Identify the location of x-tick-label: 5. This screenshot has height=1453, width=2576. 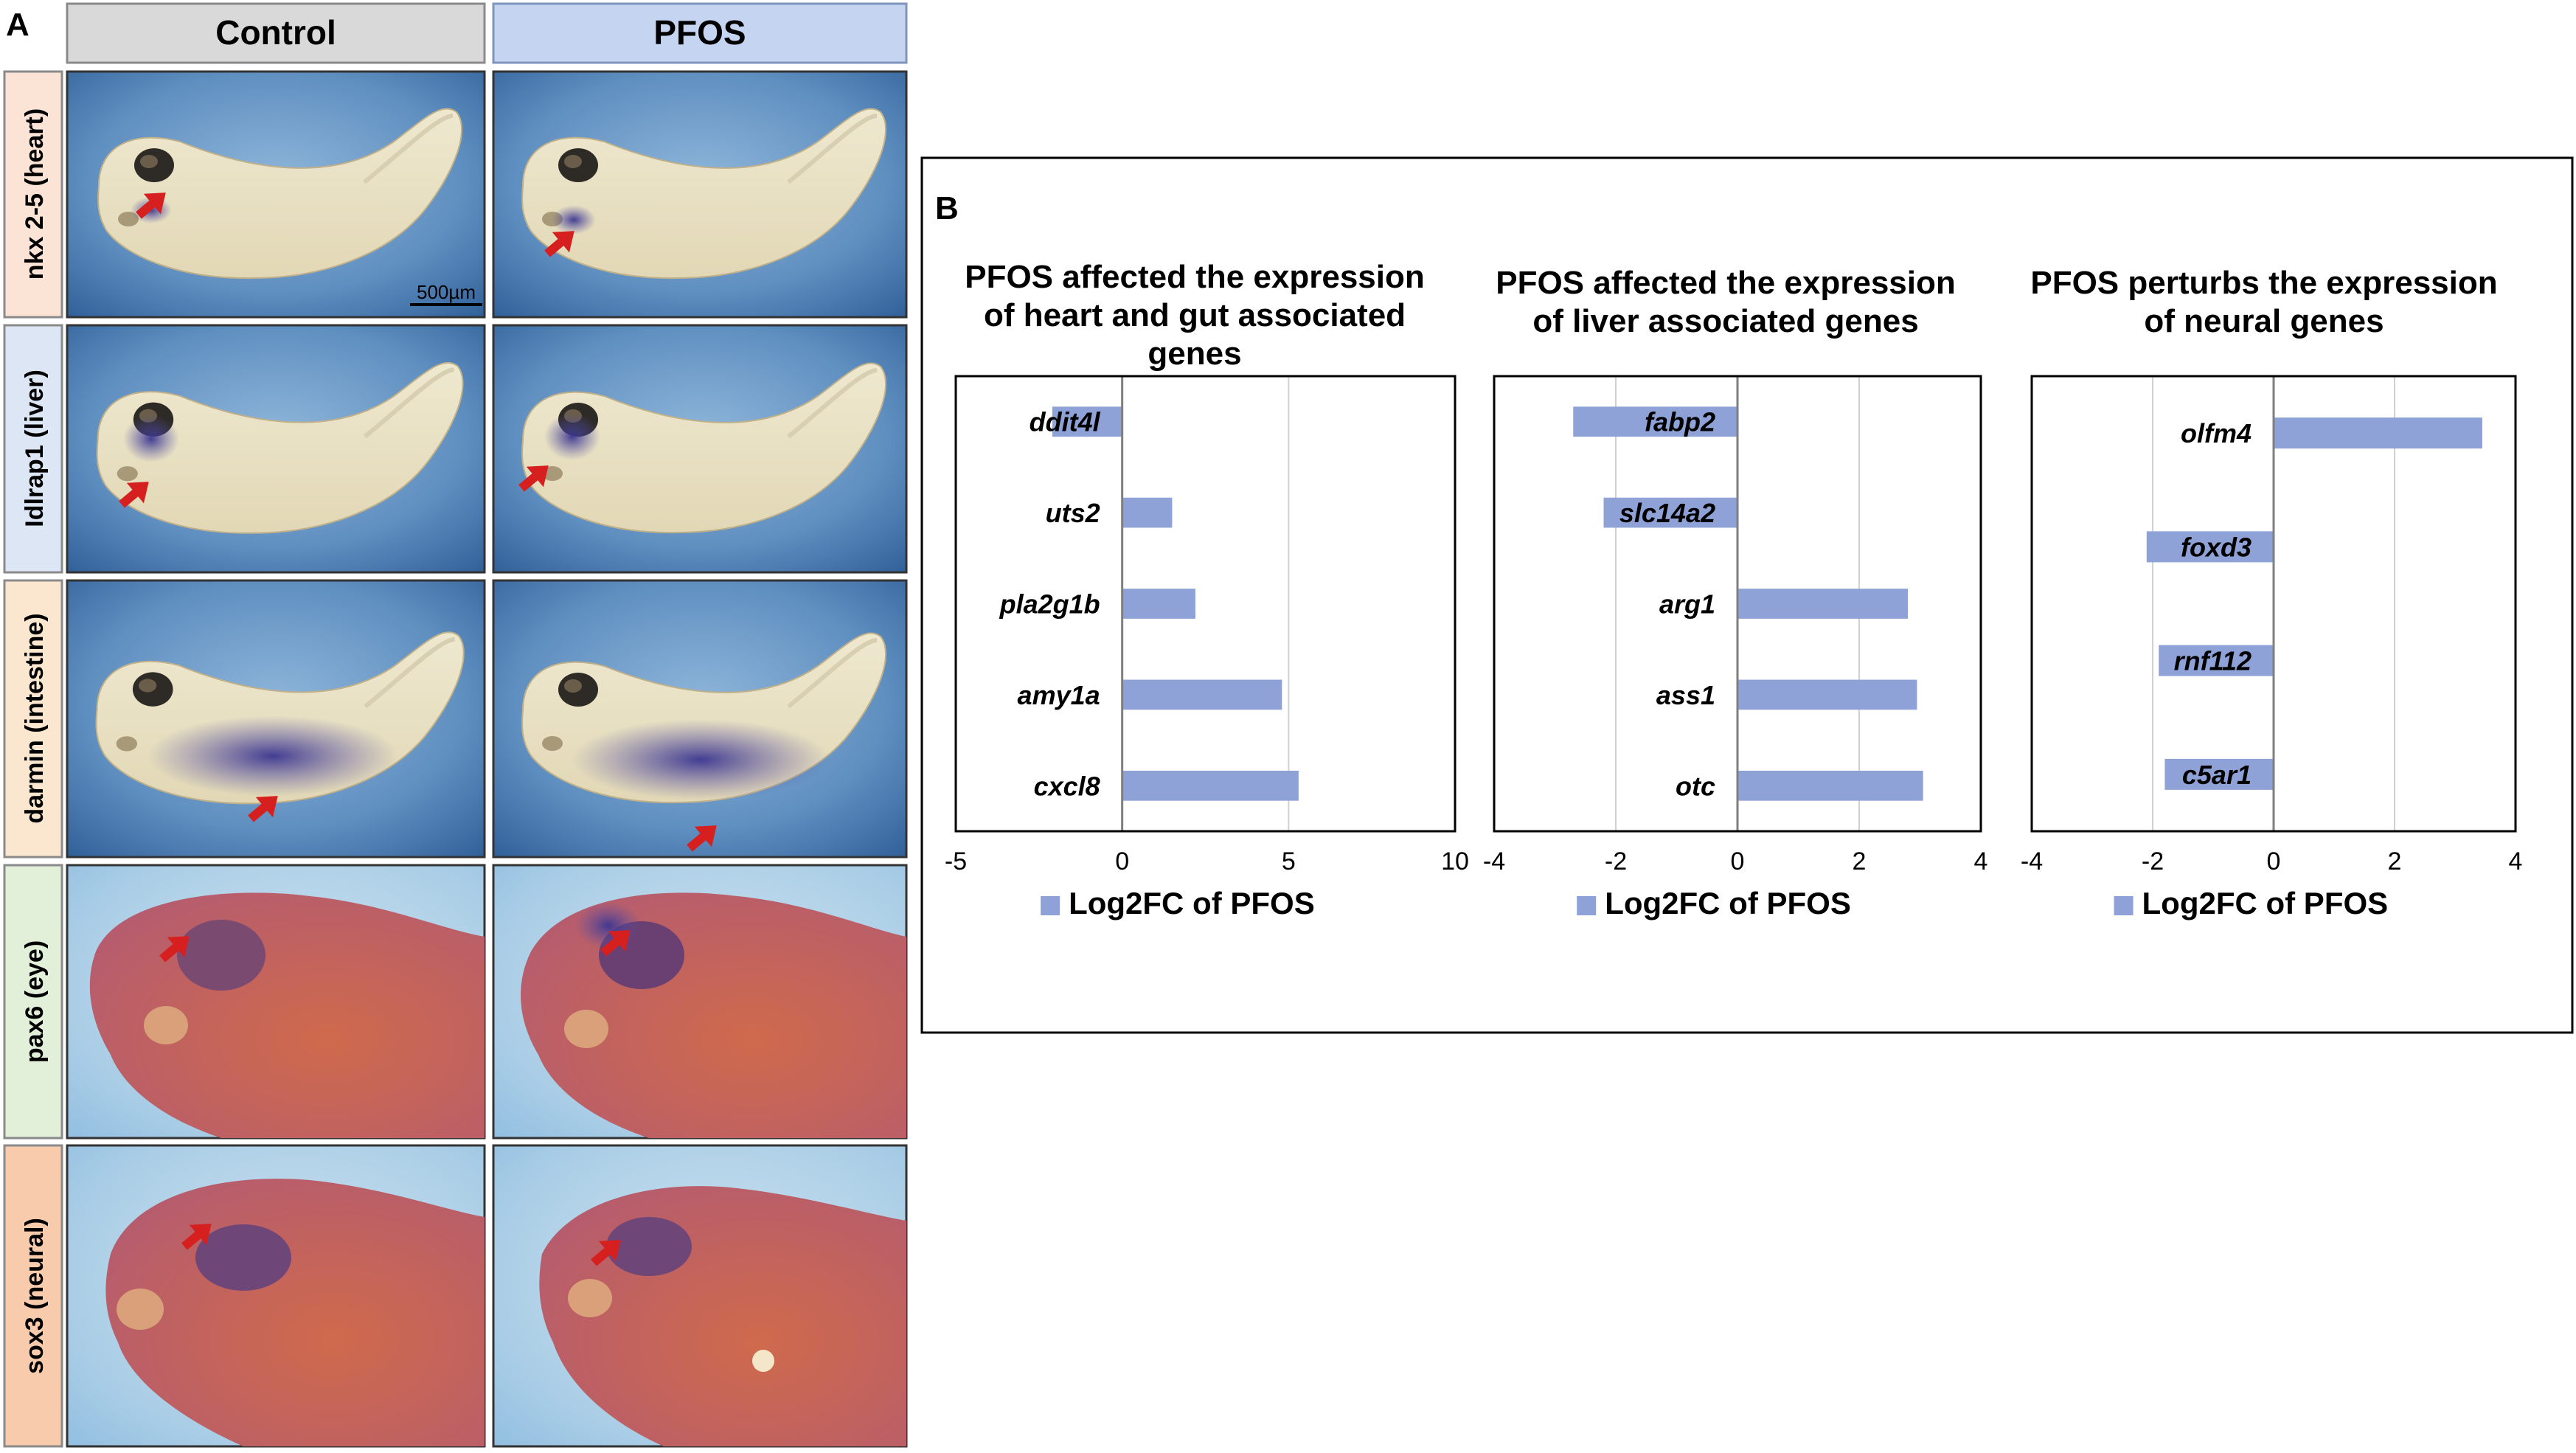
(1289, 861).